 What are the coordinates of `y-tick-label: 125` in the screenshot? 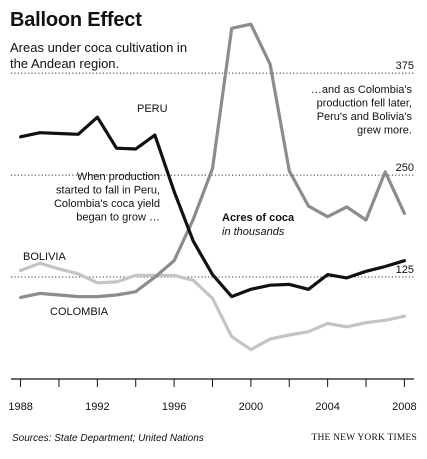 It's located at (405, 270).